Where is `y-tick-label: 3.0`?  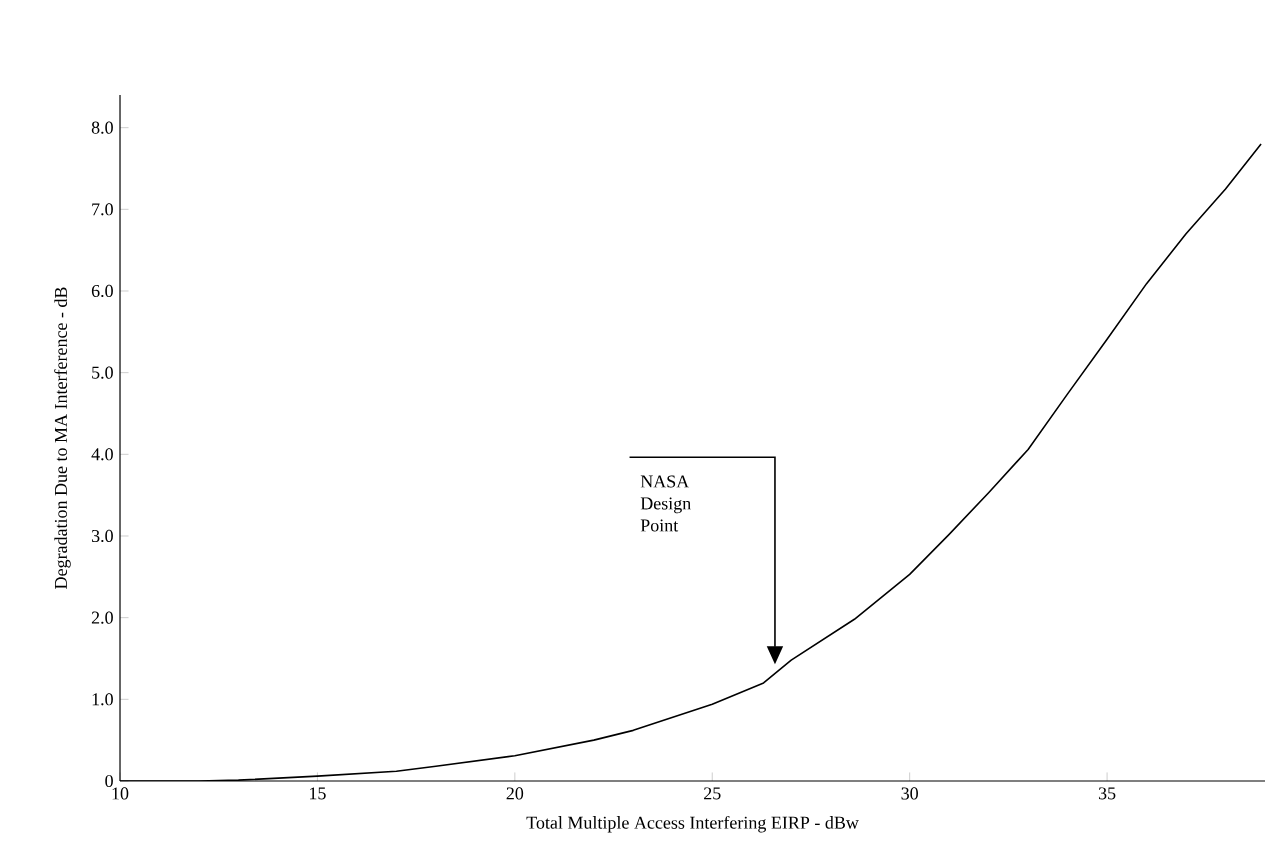
y-tick-label: 3.0 is located at coordinates (102, 536).